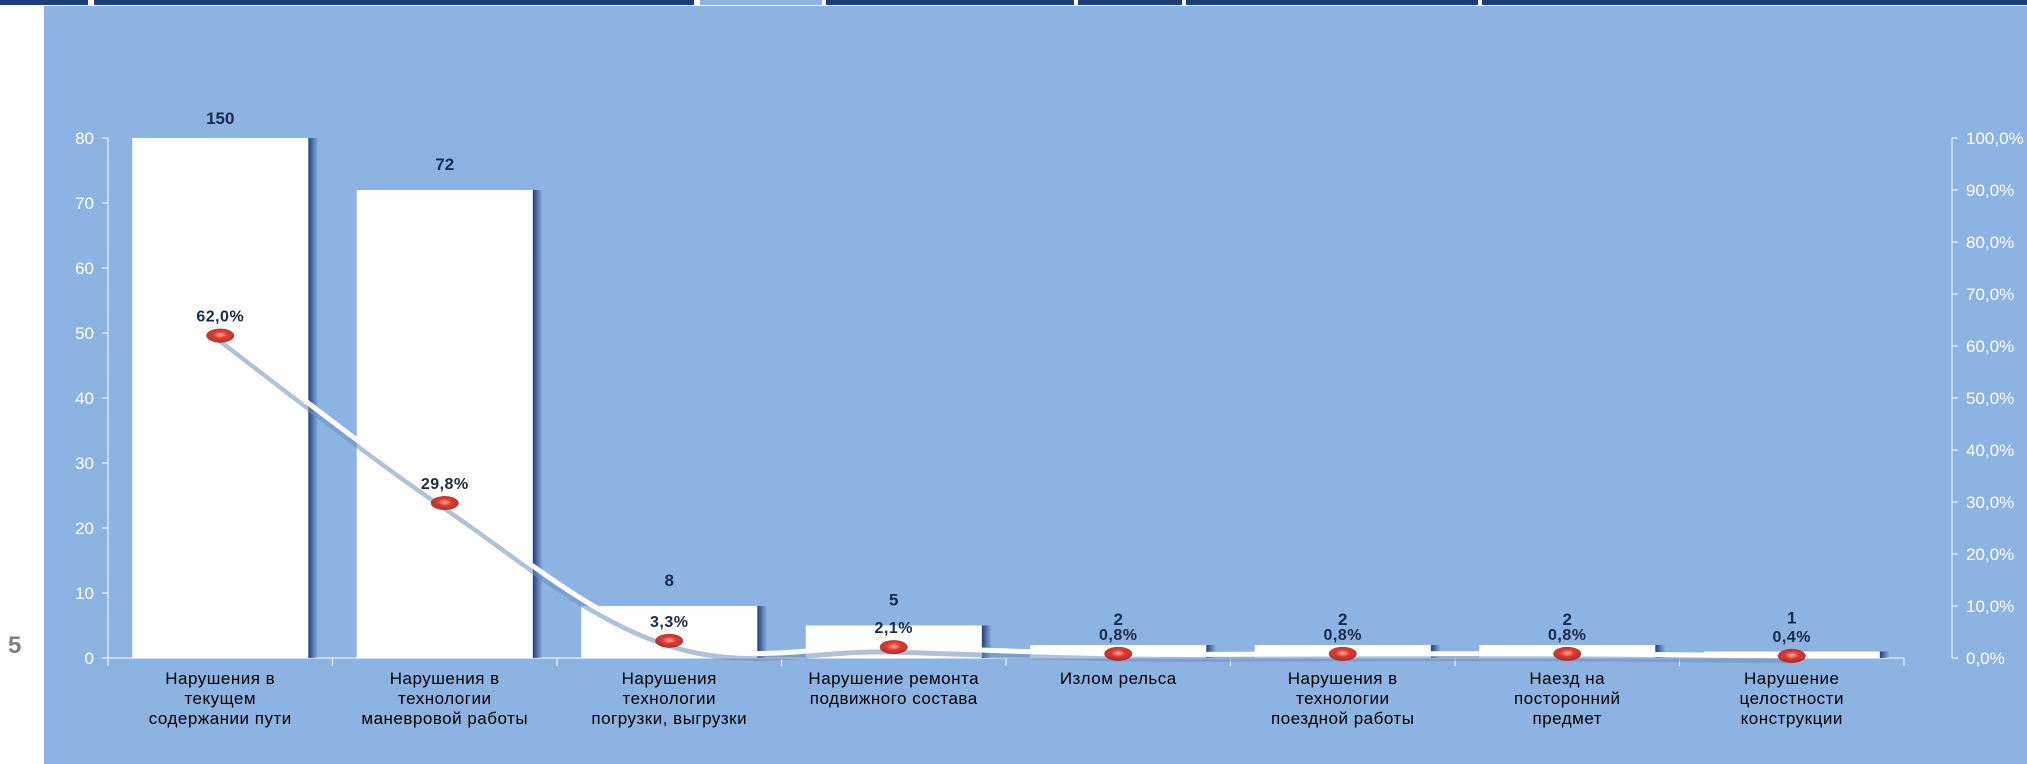 The width and height of the screenshot is (2027, 764). What do you see at coordinates (894, 628) in the screenshot?
I see `line-value-label: 2,1%` at bounding box center [894, 628].